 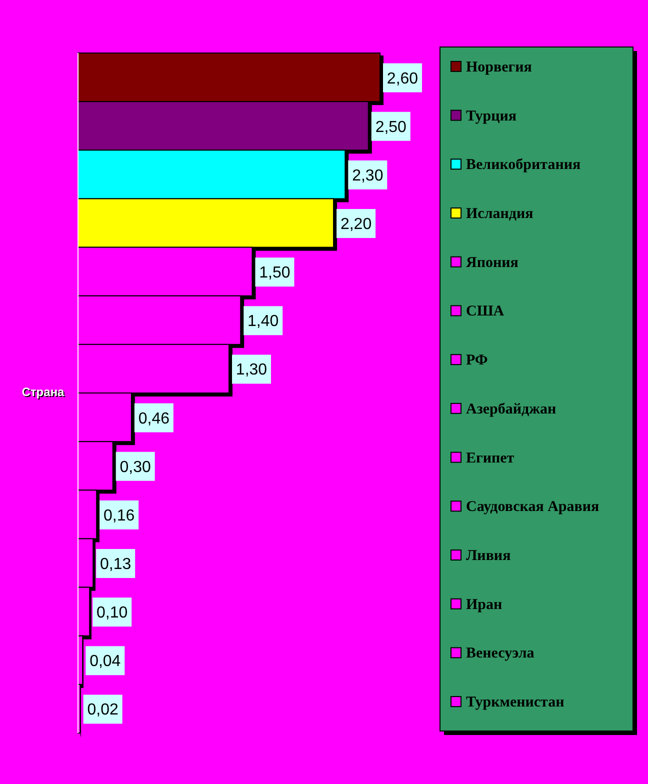 I want to click on legend-label: Венесуэла, so click(x=500, y=654).